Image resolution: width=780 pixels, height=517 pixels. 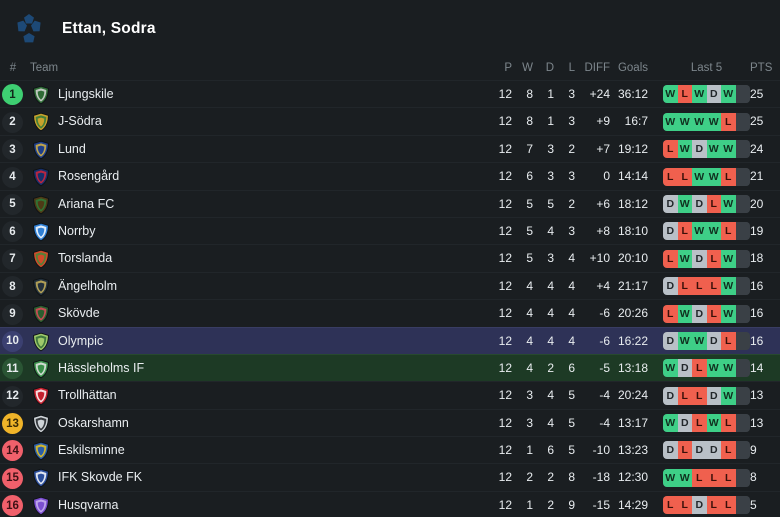 I want to click on table-row: 6 Norrby 12 5 4 3 +8 18:10 D L W W L 19, so click(x=390, y=230).